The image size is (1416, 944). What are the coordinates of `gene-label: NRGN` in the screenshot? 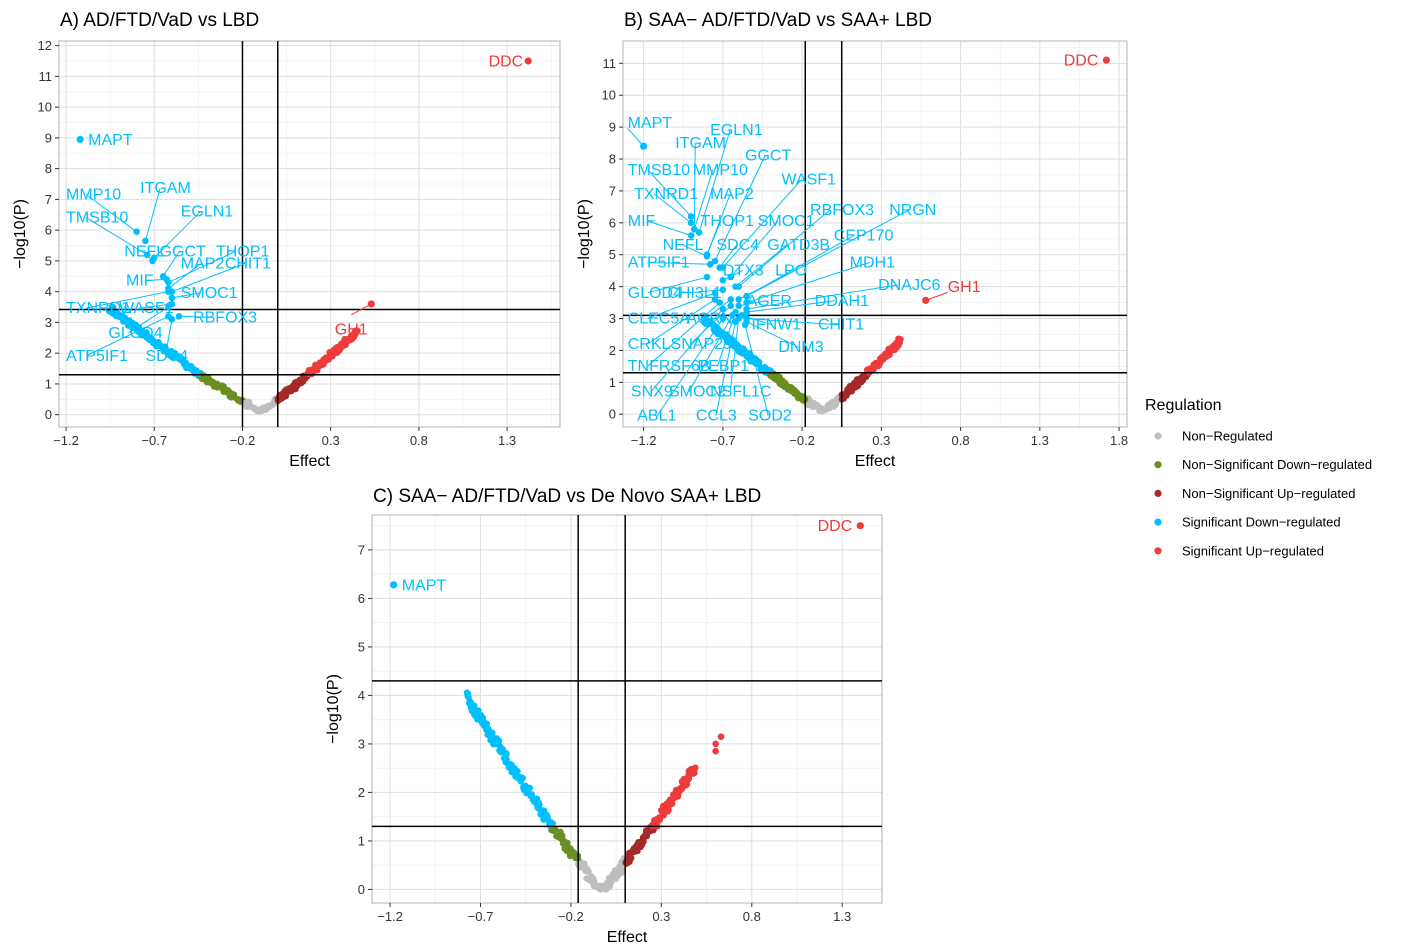 It's located at (912, 210).